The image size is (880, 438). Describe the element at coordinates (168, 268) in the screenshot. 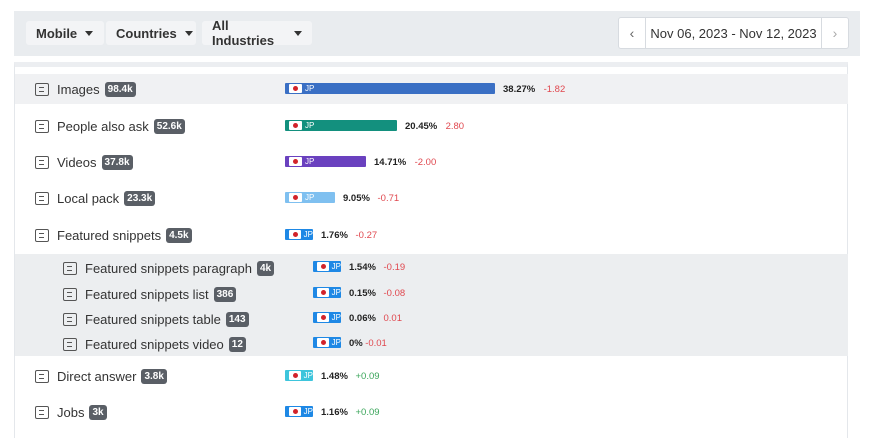

I see `feature-name: Featured snippets paragraph` at that location.